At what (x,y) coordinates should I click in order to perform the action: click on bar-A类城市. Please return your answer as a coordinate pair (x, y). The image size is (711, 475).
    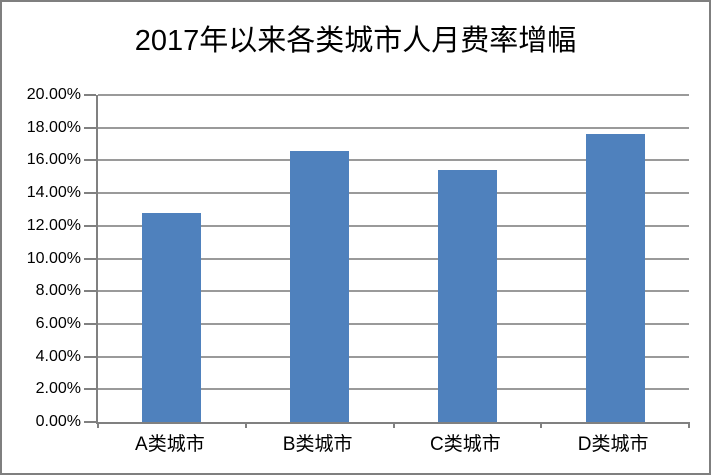
    Looking at the image, I should click on (172, 317).